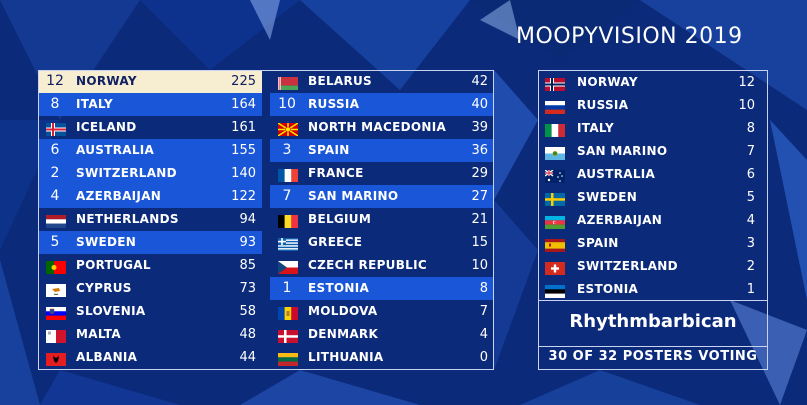 The width and height of the screenshot is (807, 405). I want to click on total-score: 36, so click(479, 150).